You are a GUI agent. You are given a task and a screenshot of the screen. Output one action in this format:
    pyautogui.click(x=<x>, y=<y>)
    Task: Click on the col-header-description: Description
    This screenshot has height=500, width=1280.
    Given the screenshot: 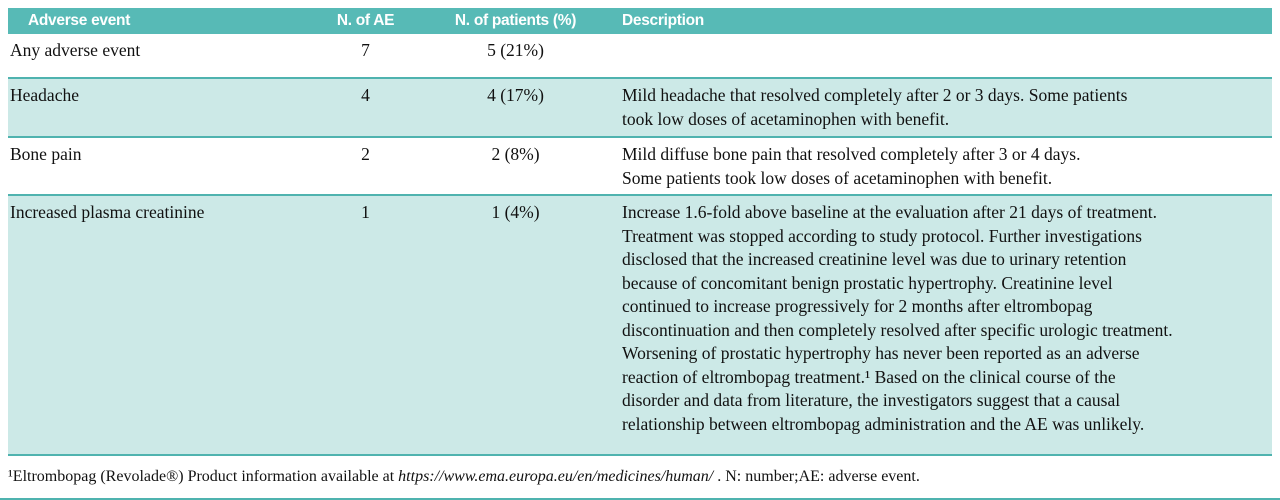 What is the action you would take?
    pyautogui.click(x=663, y=20)
    